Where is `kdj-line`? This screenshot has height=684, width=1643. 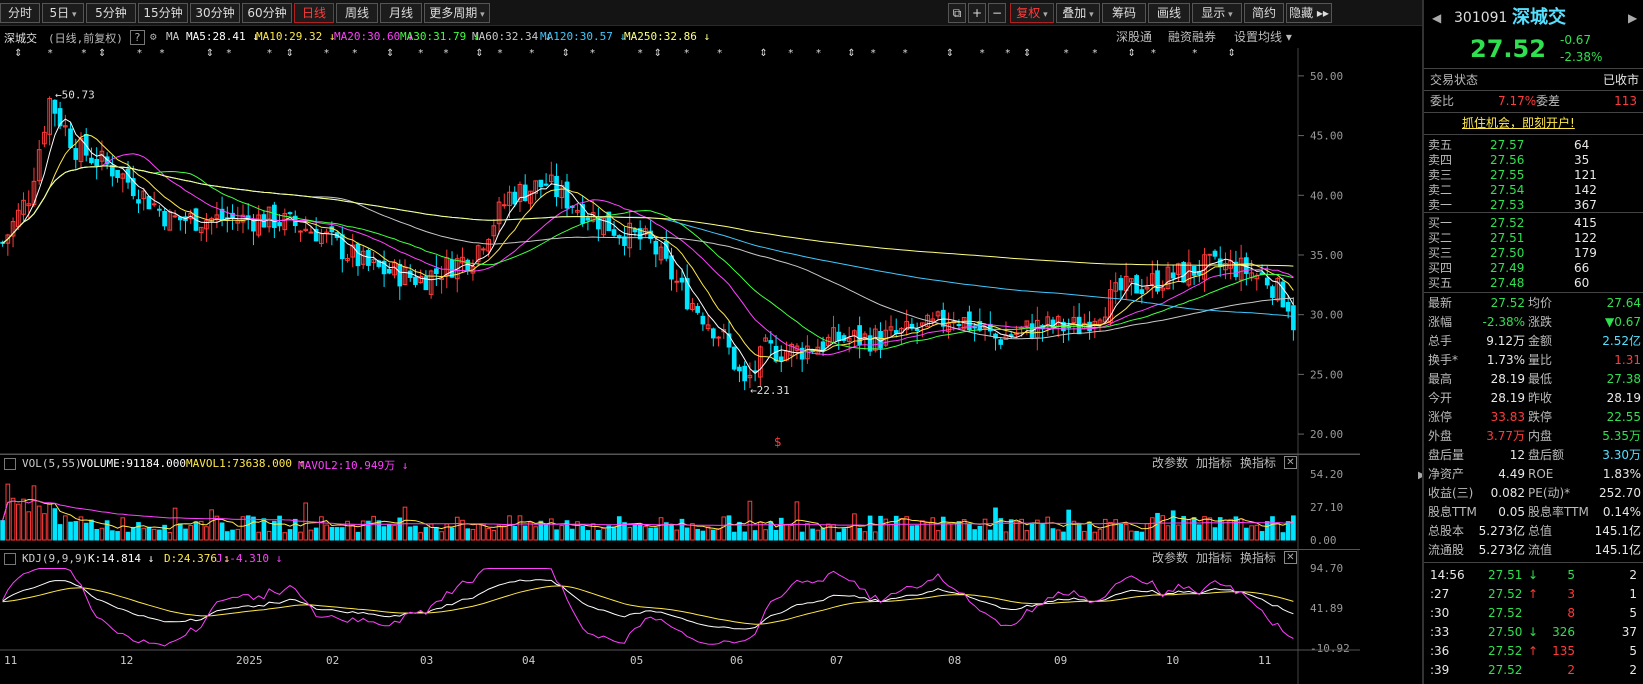 kdj-line is located at coordinates (648, 604).